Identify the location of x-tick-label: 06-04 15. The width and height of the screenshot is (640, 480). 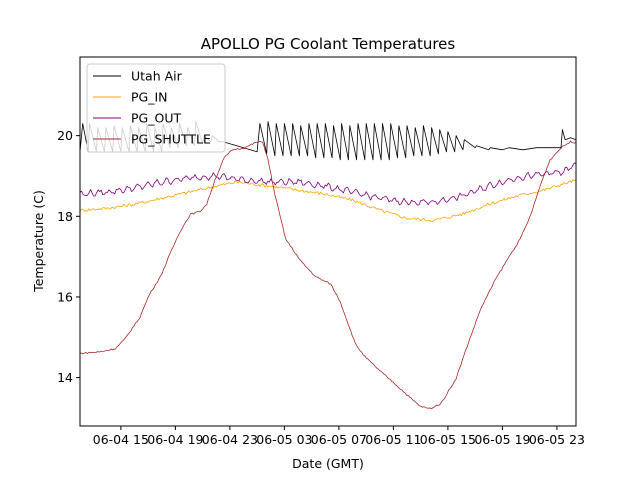
(121, 439).